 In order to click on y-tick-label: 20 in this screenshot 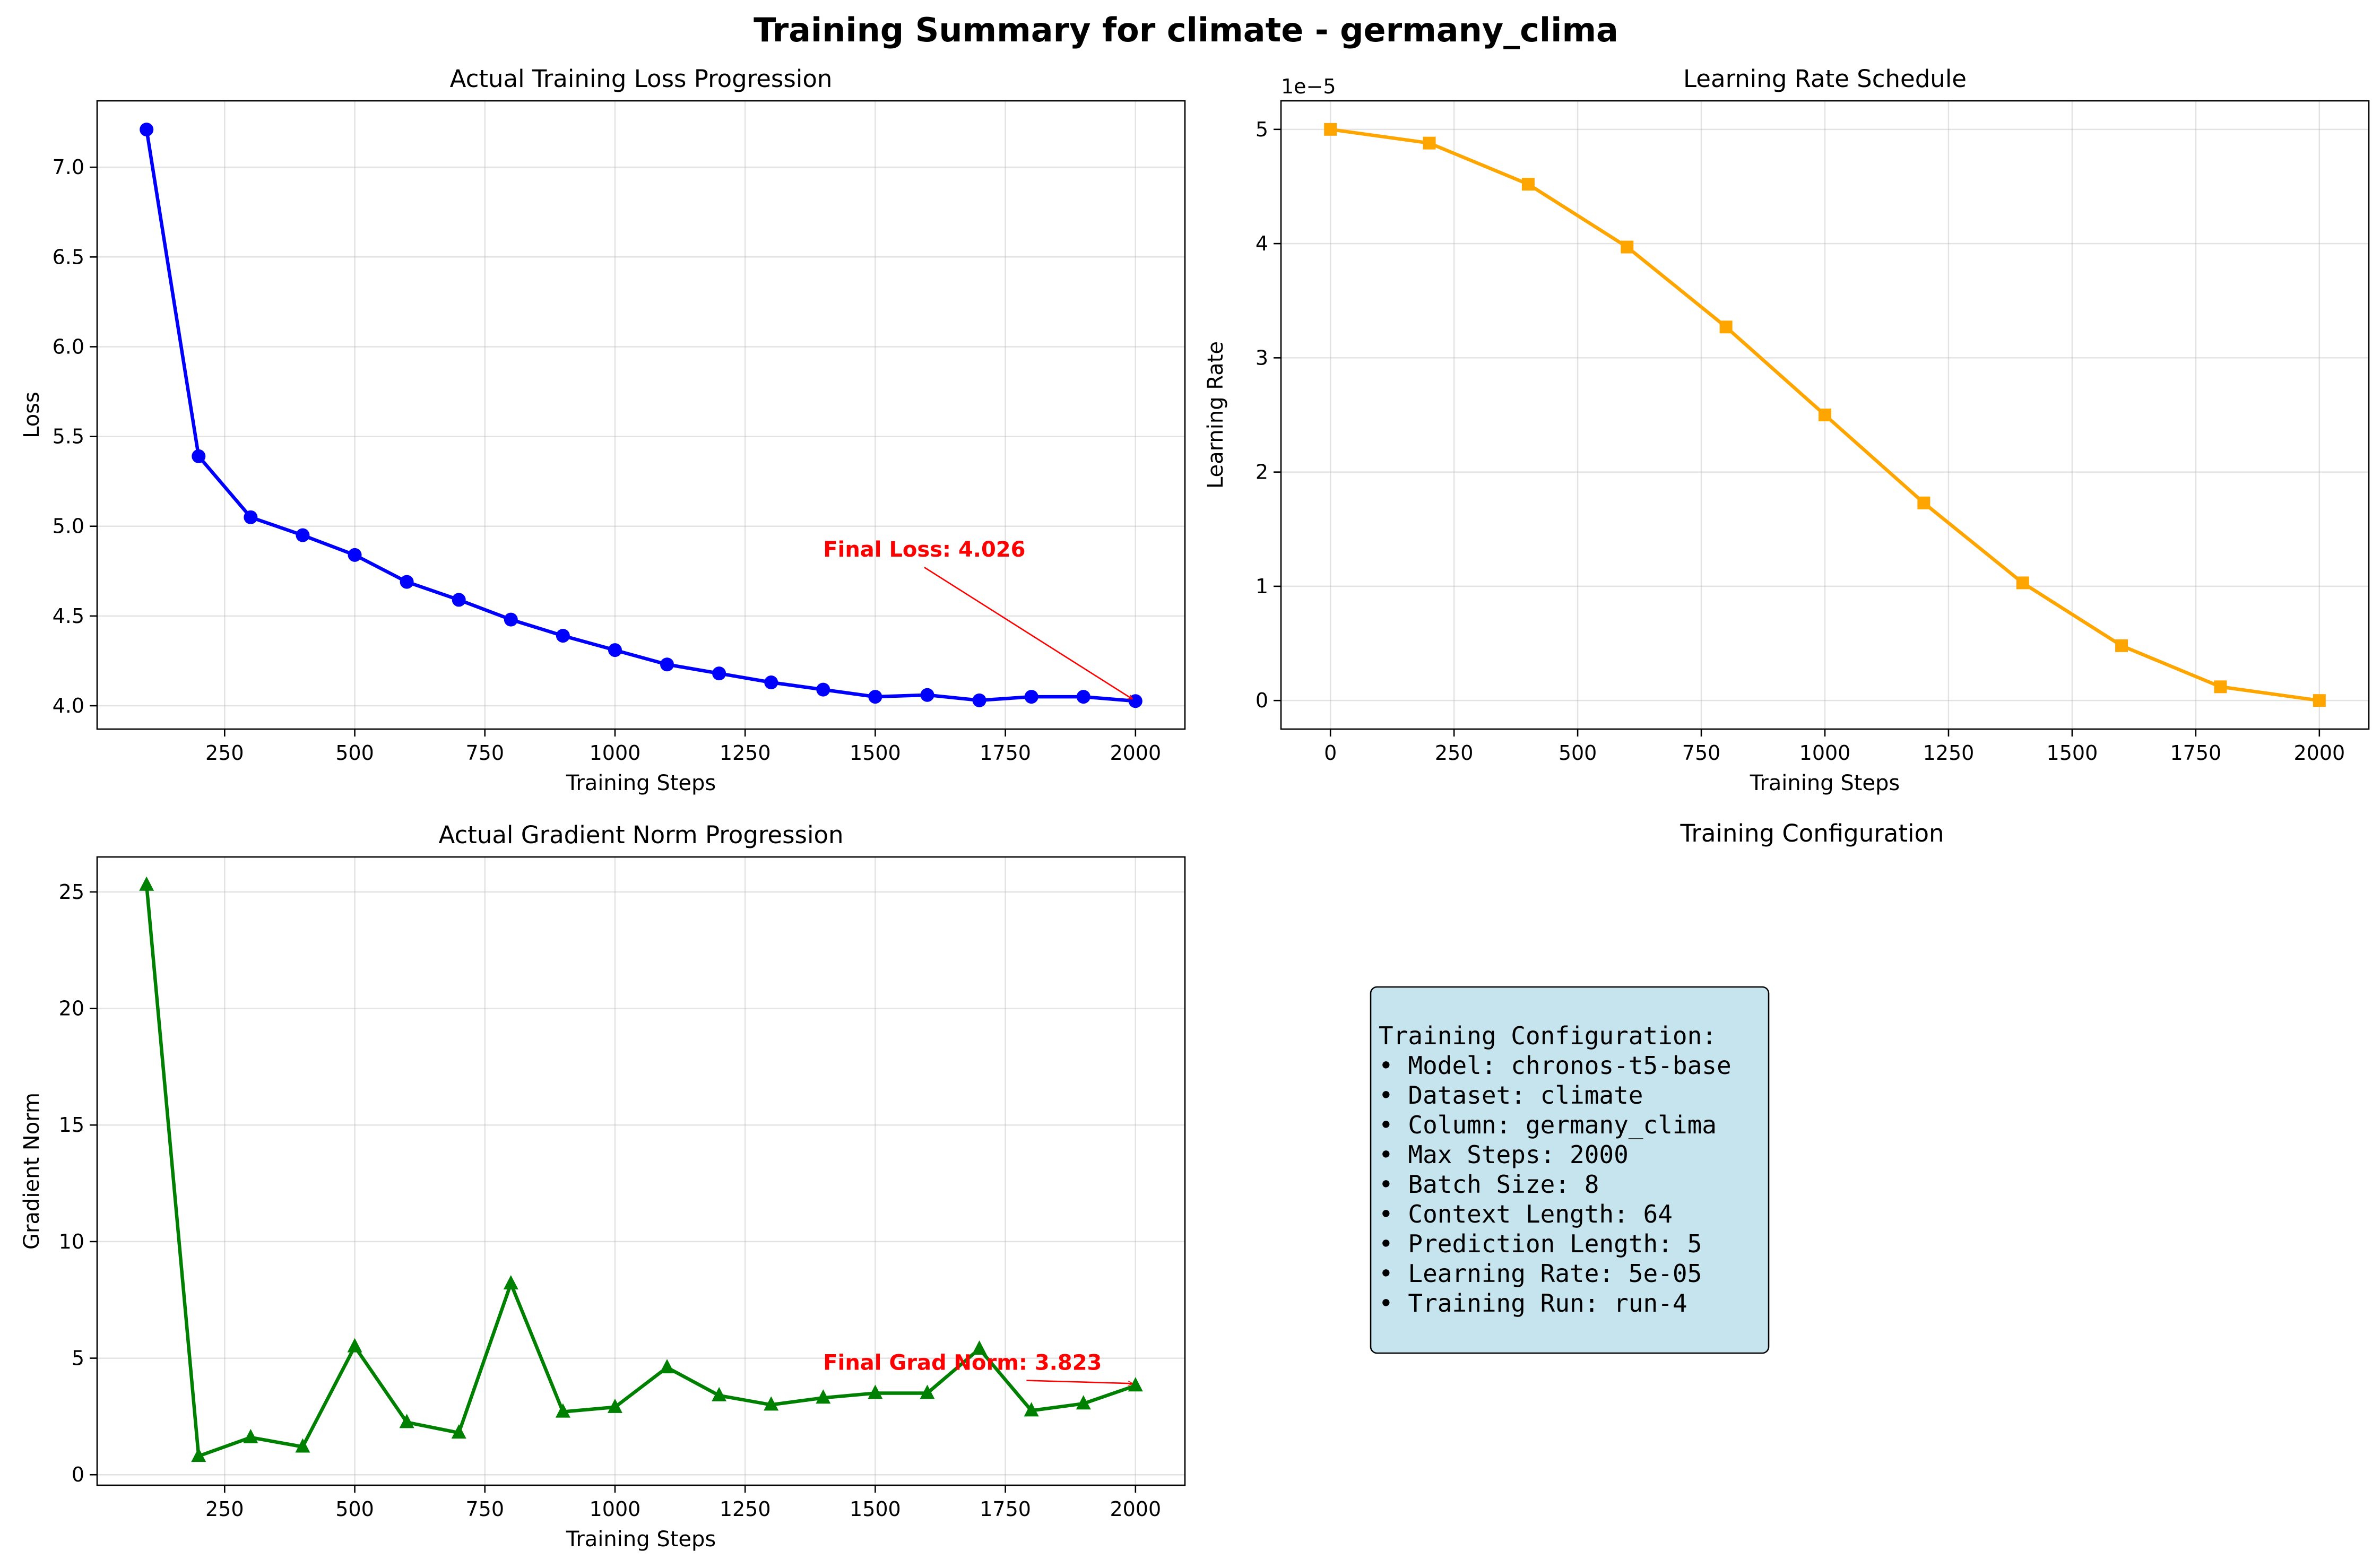, I will do `click(72, 1008)`.